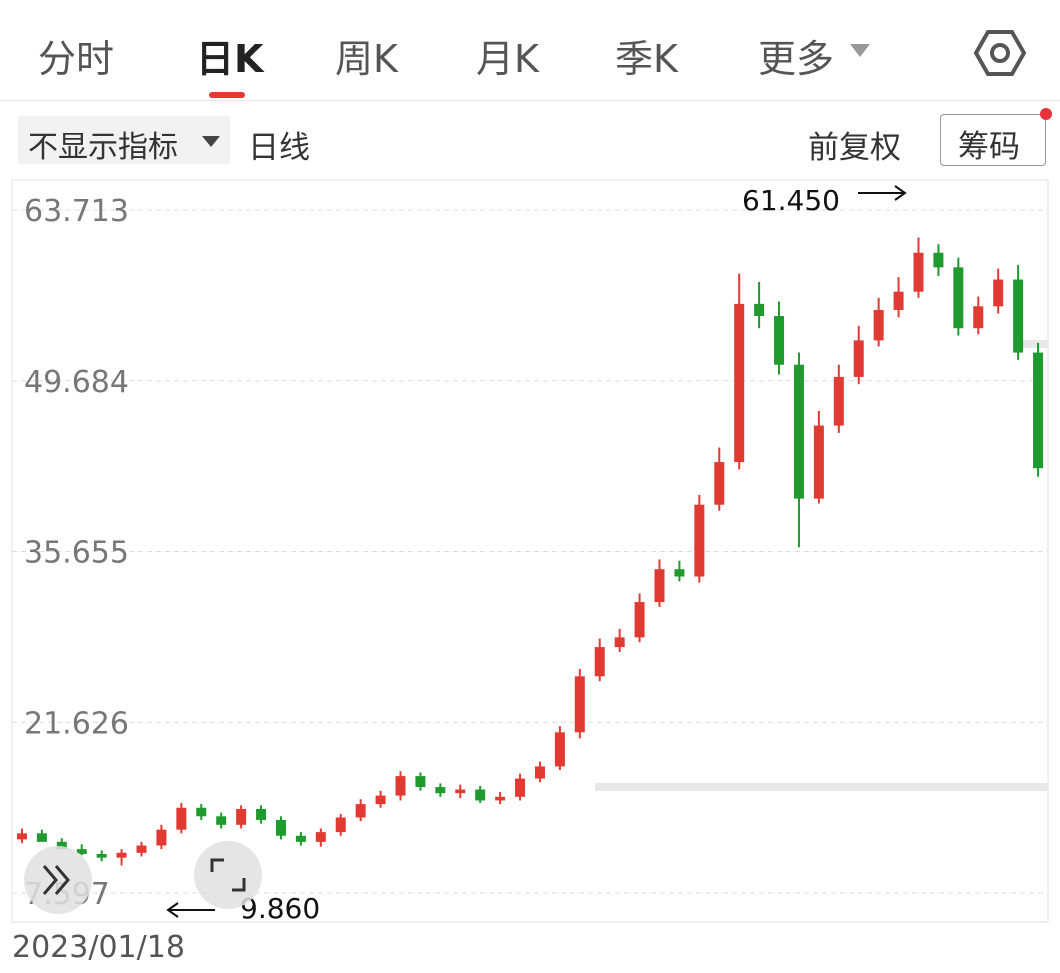  I want to click on x-axis-label: 2023/01/18, so click(98, 947).